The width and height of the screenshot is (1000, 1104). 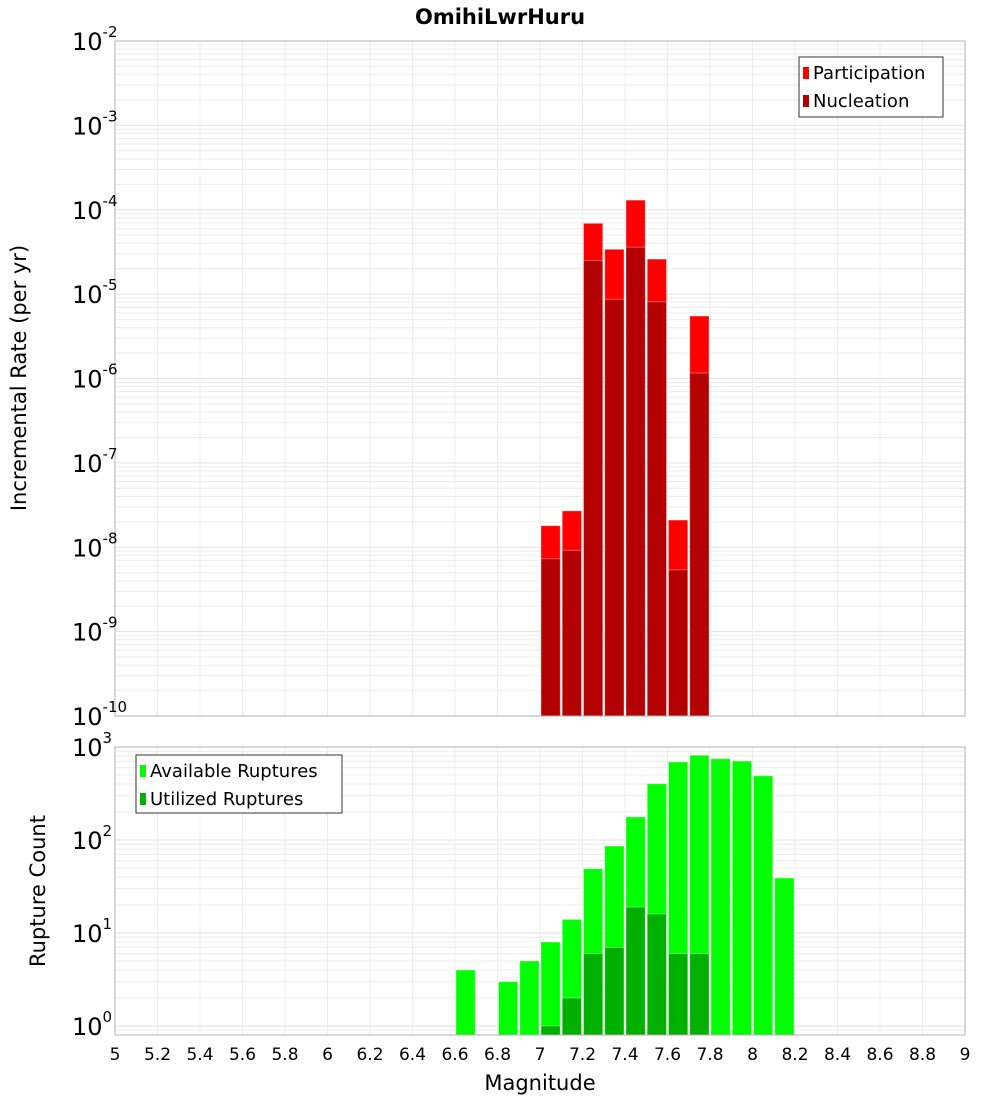 I want to click on legend-label: Participation, so click(x=869, y=73).